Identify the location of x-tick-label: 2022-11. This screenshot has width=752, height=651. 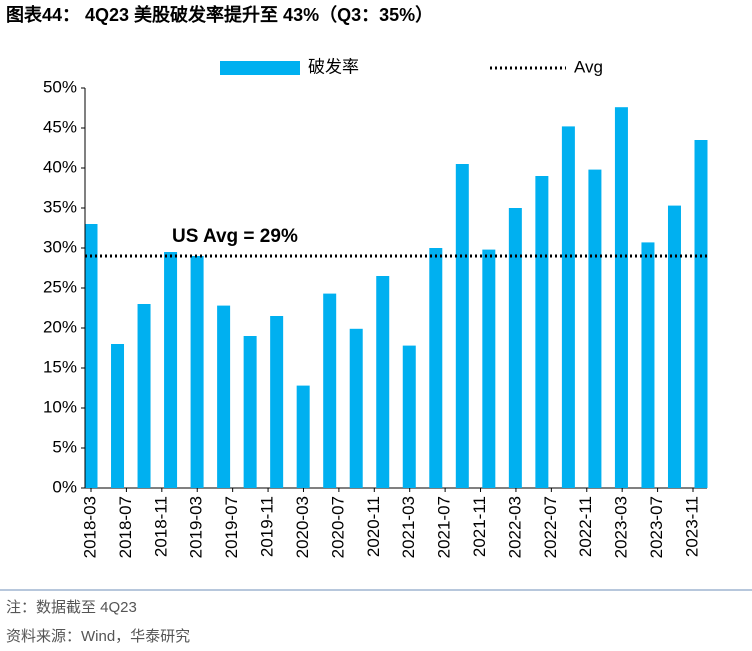
(585, 526).